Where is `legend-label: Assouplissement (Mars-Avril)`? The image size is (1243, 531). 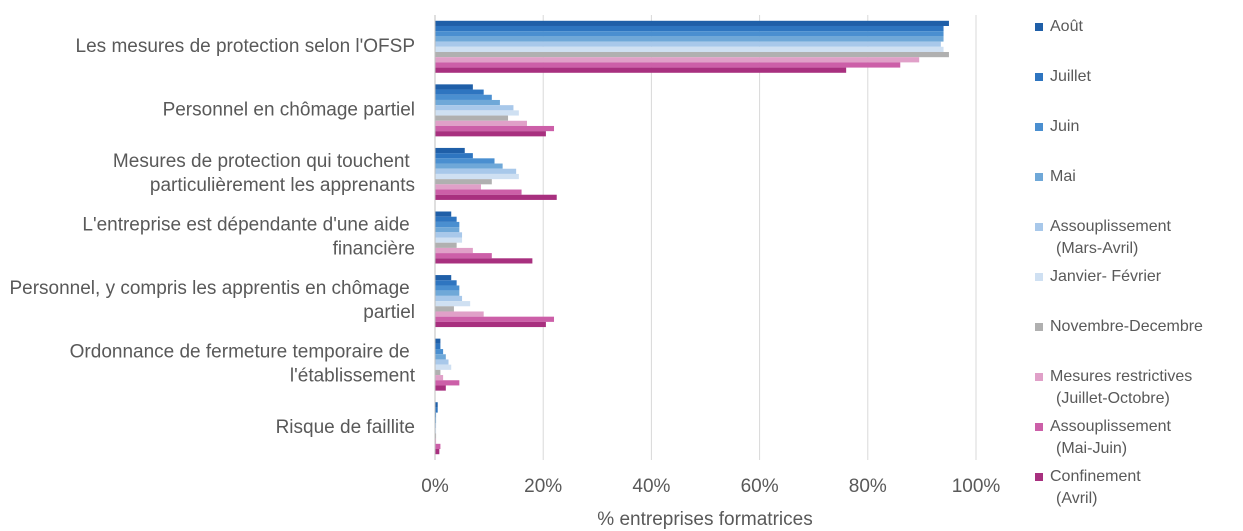 legend-label: Assouplissement (Mars-Avril) is located at coordinates (1112, 237).